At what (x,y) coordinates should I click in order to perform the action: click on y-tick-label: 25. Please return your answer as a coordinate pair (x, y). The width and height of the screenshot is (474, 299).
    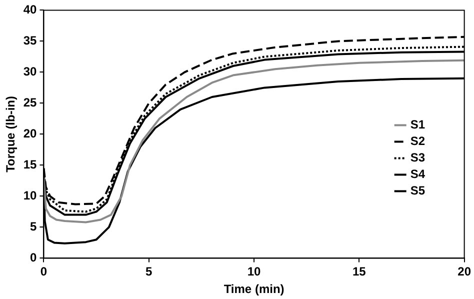
    Looking at the image, I should click on (30, 103).